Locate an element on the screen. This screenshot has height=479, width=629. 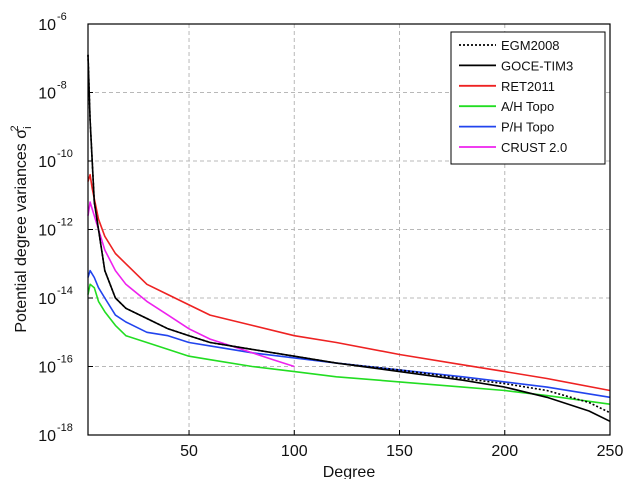
legend-label-p-h-topo: P/H Topo is located at coordinates (527, 127).